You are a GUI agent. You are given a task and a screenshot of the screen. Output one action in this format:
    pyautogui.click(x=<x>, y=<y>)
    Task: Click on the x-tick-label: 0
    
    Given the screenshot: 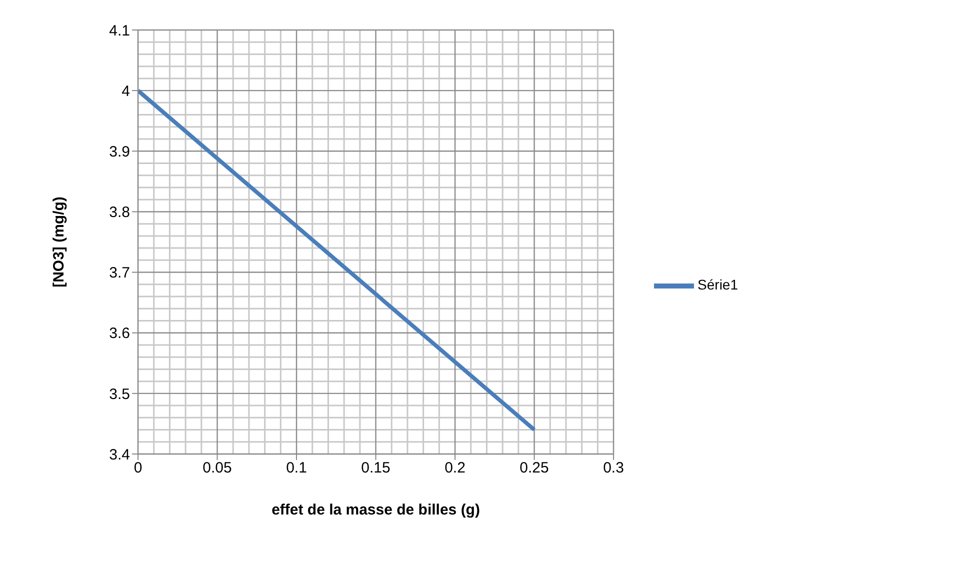 What is the action you would take?
    pyautogui.click(x=138, y=468)
    